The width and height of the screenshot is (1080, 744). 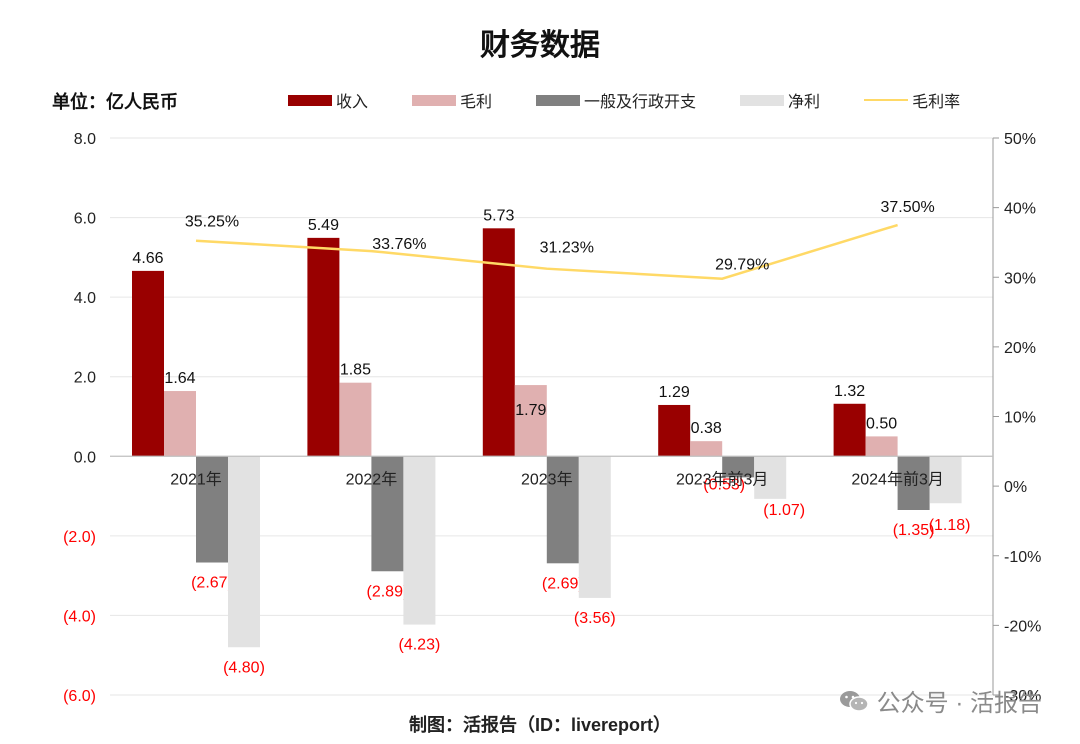 I want to click on legend-label-revenue: 收入, so click(x=352, y=102).